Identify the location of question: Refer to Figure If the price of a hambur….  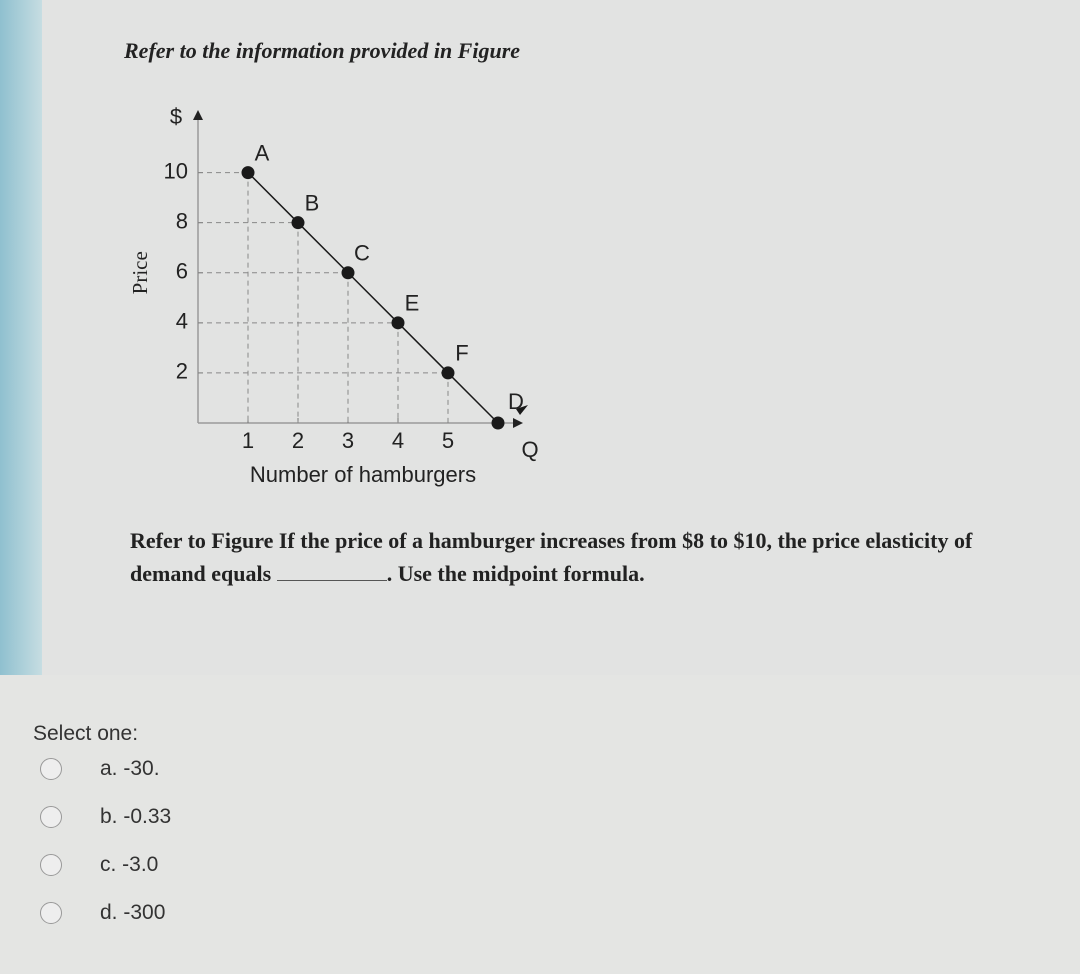
(580, 557).